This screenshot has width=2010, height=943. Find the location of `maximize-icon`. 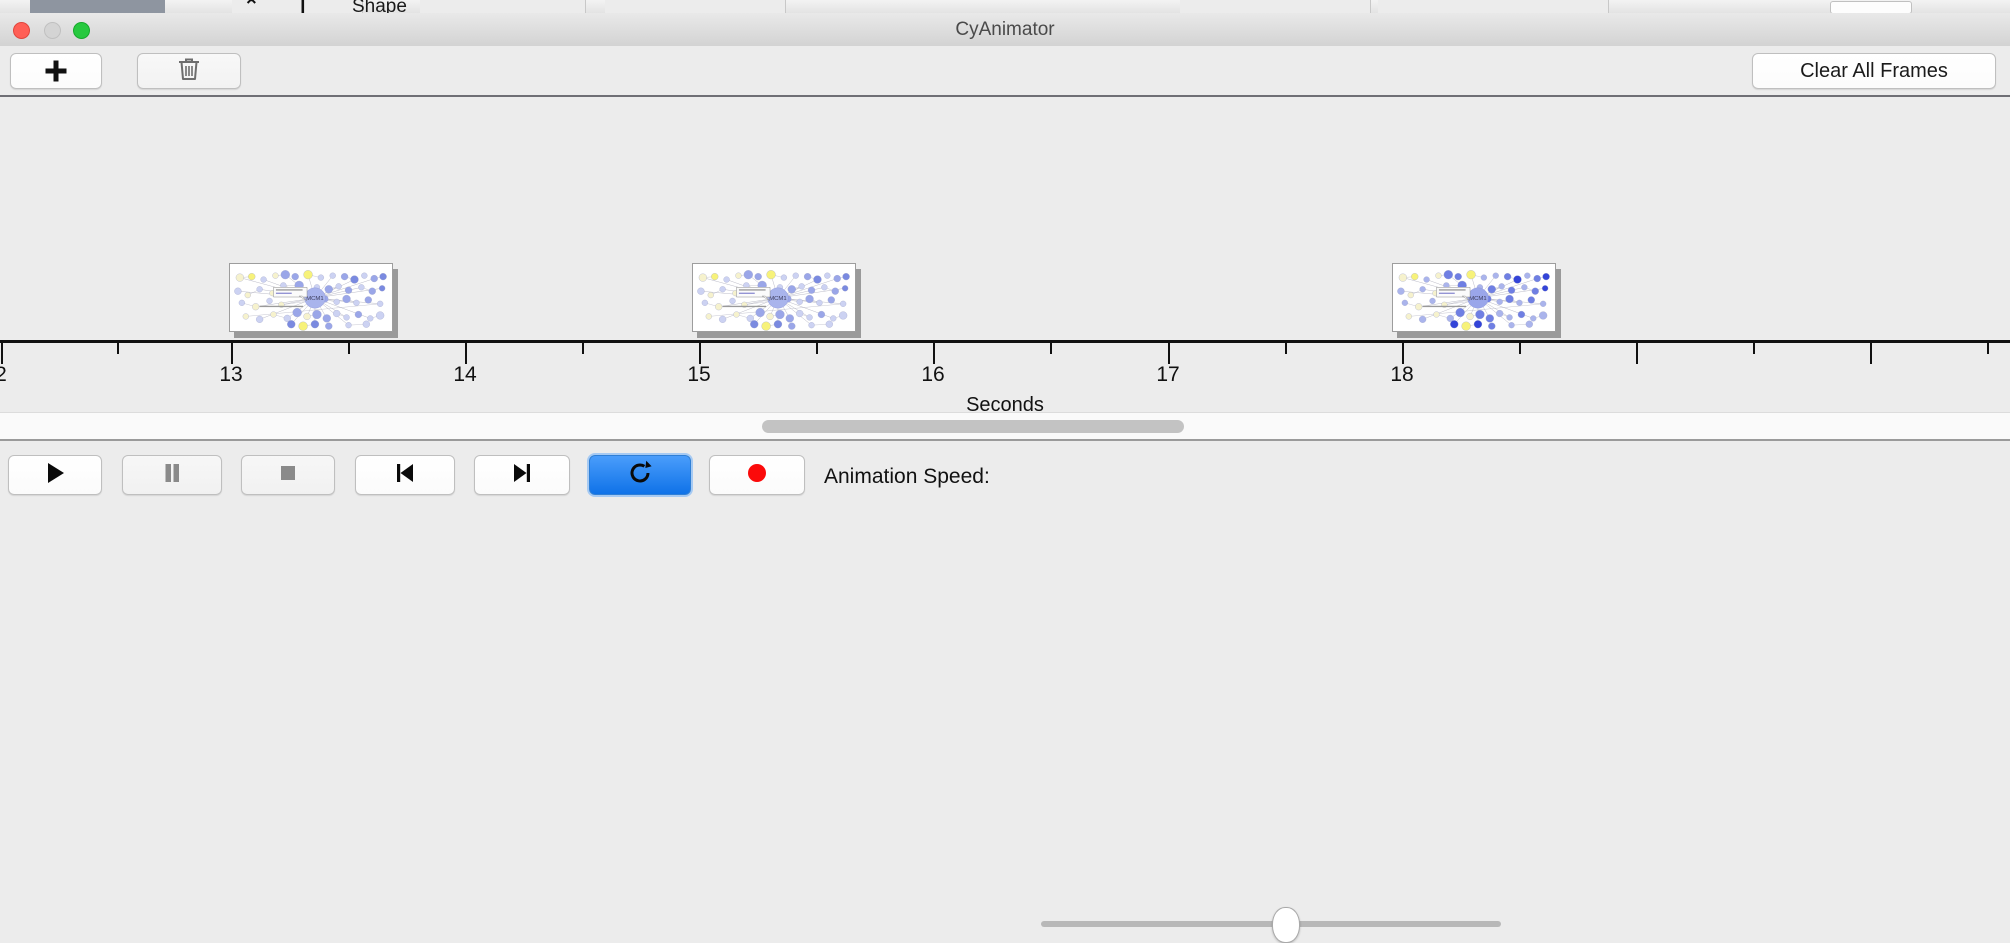

maximize-icon is located at coordinates (81, 30).